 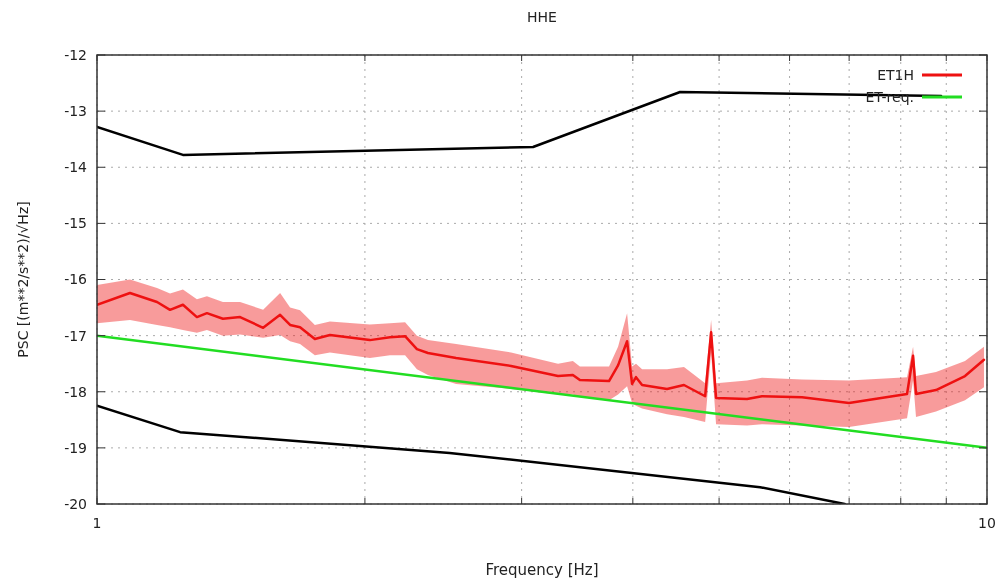 I want to click on y-tick-label: -14, so click(x=76, y=167).